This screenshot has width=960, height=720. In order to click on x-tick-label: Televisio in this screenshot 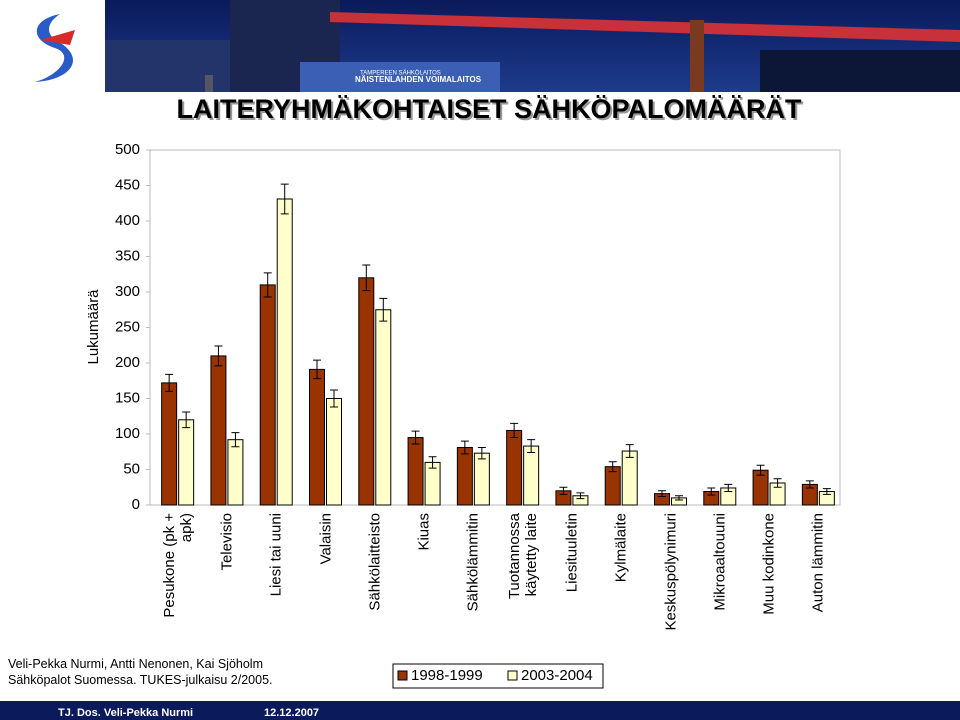, I will do `click(227, 542)`.